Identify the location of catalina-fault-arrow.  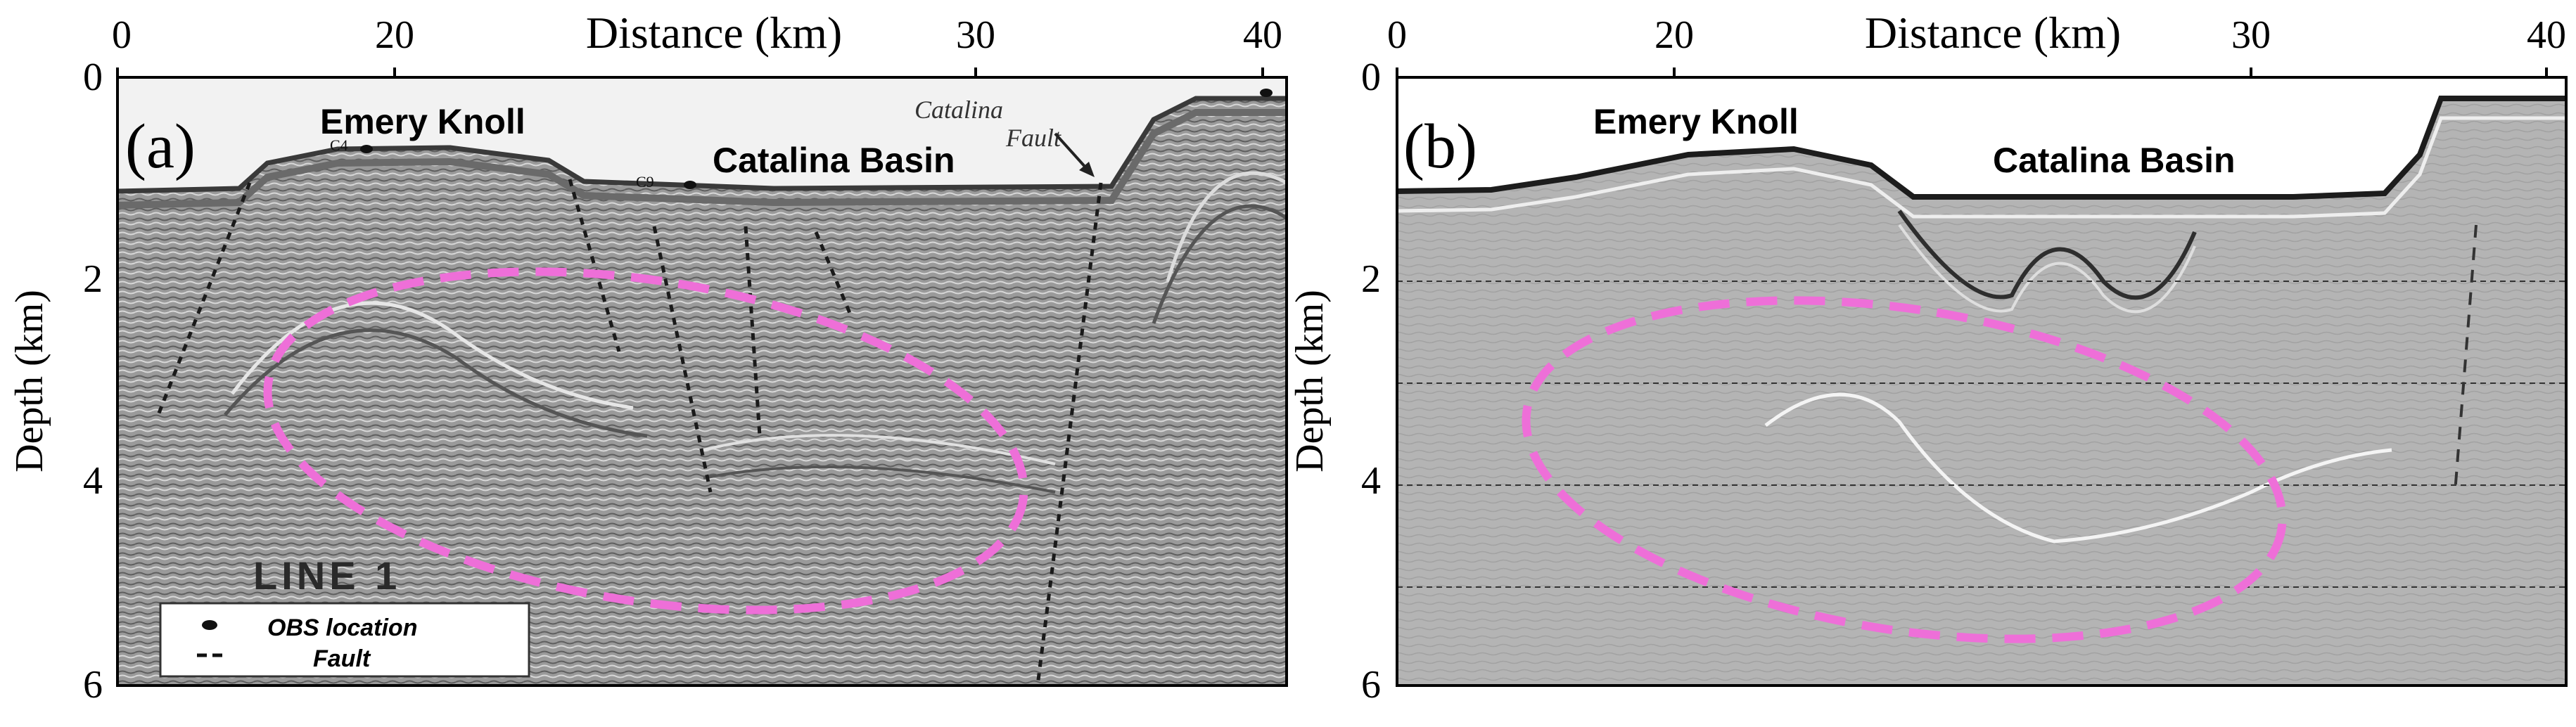
(1074, 154).